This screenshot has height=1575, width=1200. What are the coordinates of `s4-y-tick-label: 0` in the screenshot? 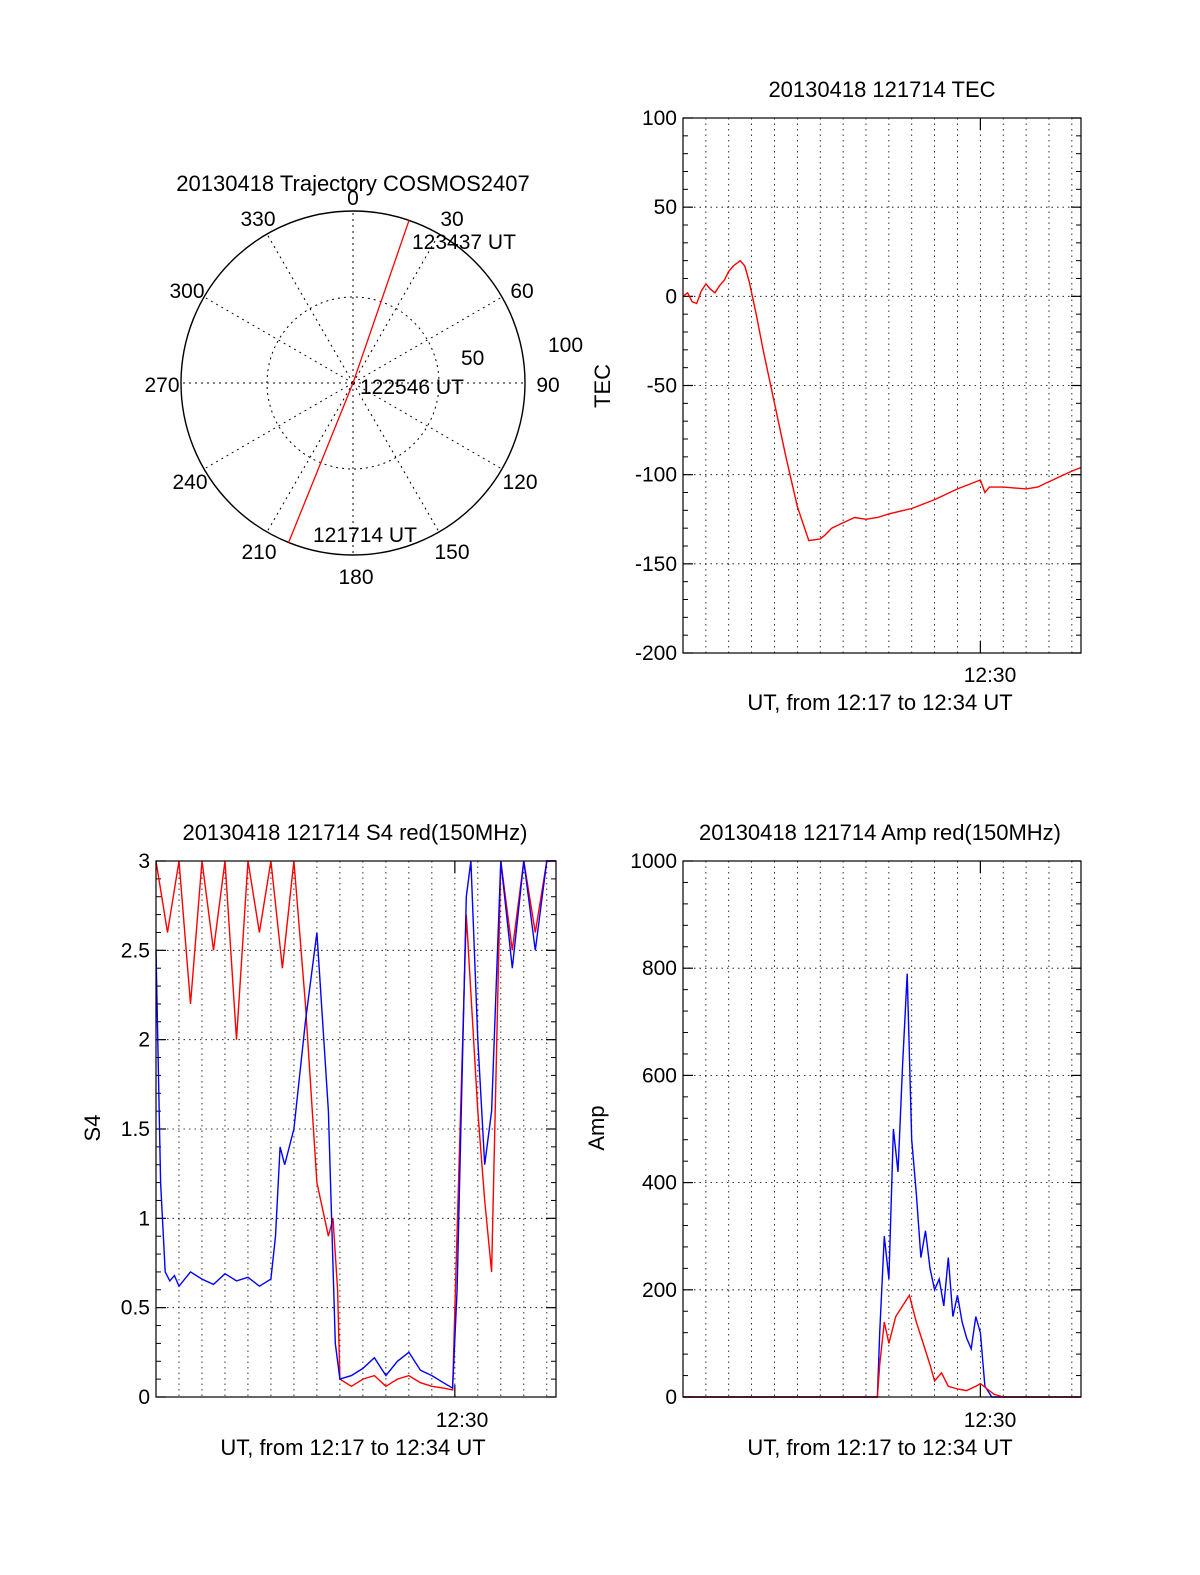 It's located at (144, 1397).